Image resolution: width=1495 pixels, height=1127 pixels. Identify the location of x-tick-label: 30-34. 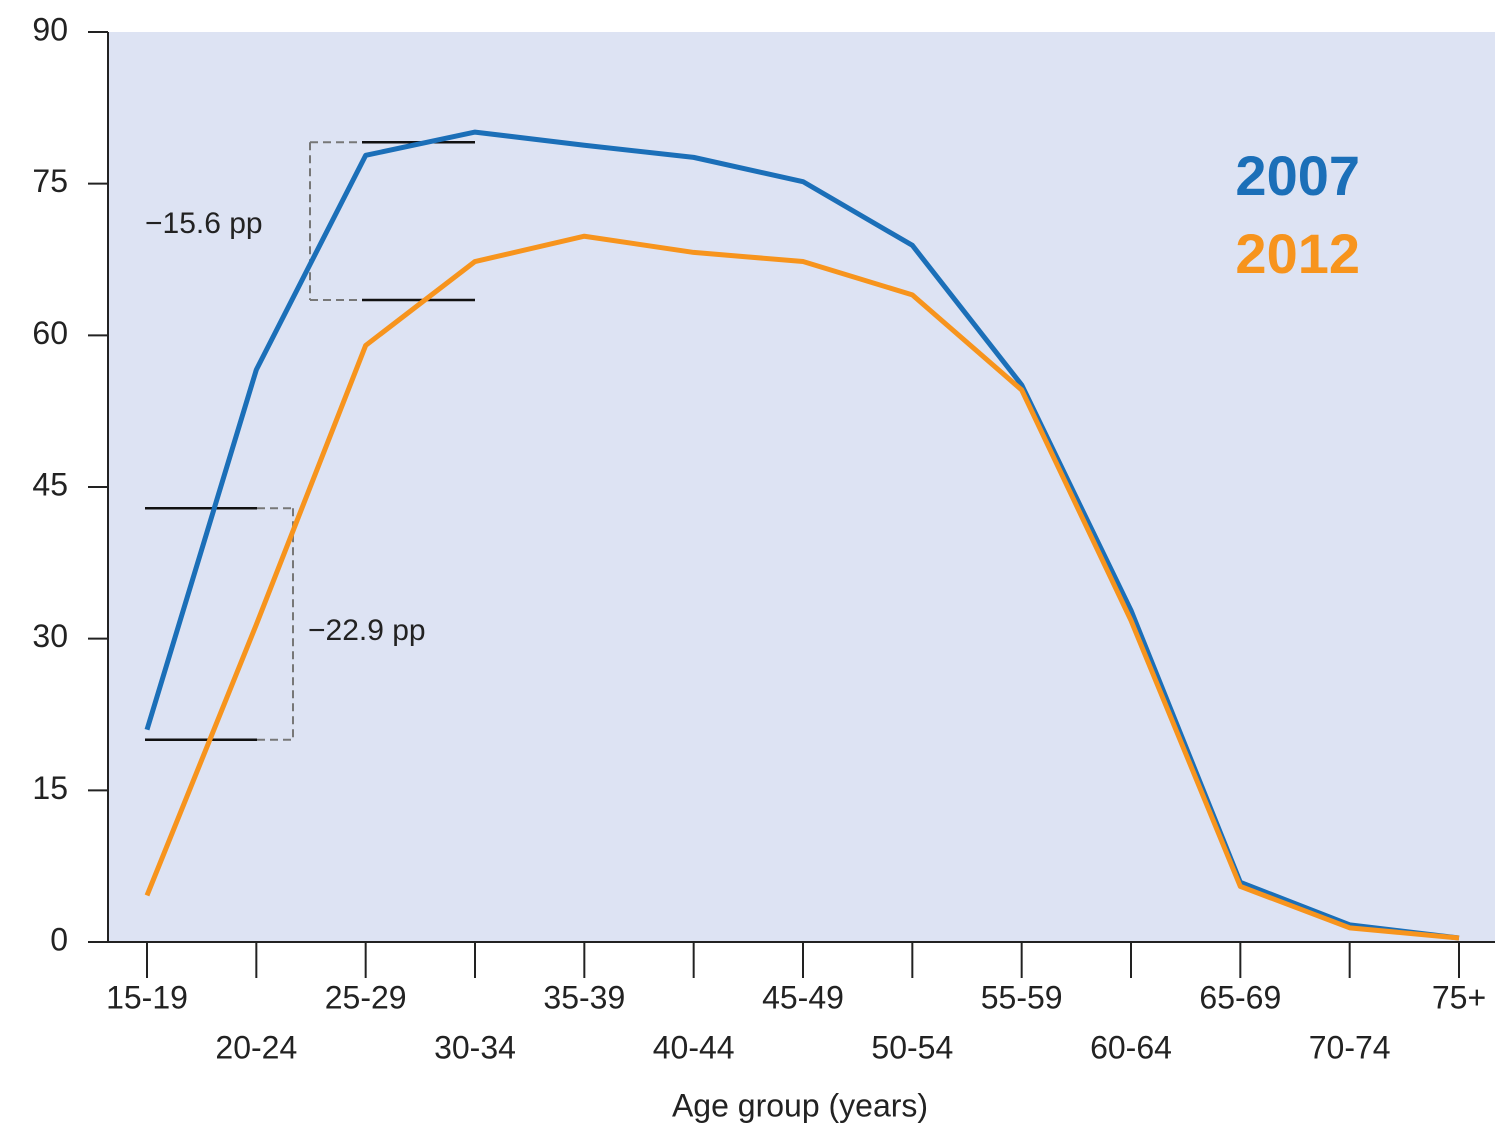
(475, 1047).